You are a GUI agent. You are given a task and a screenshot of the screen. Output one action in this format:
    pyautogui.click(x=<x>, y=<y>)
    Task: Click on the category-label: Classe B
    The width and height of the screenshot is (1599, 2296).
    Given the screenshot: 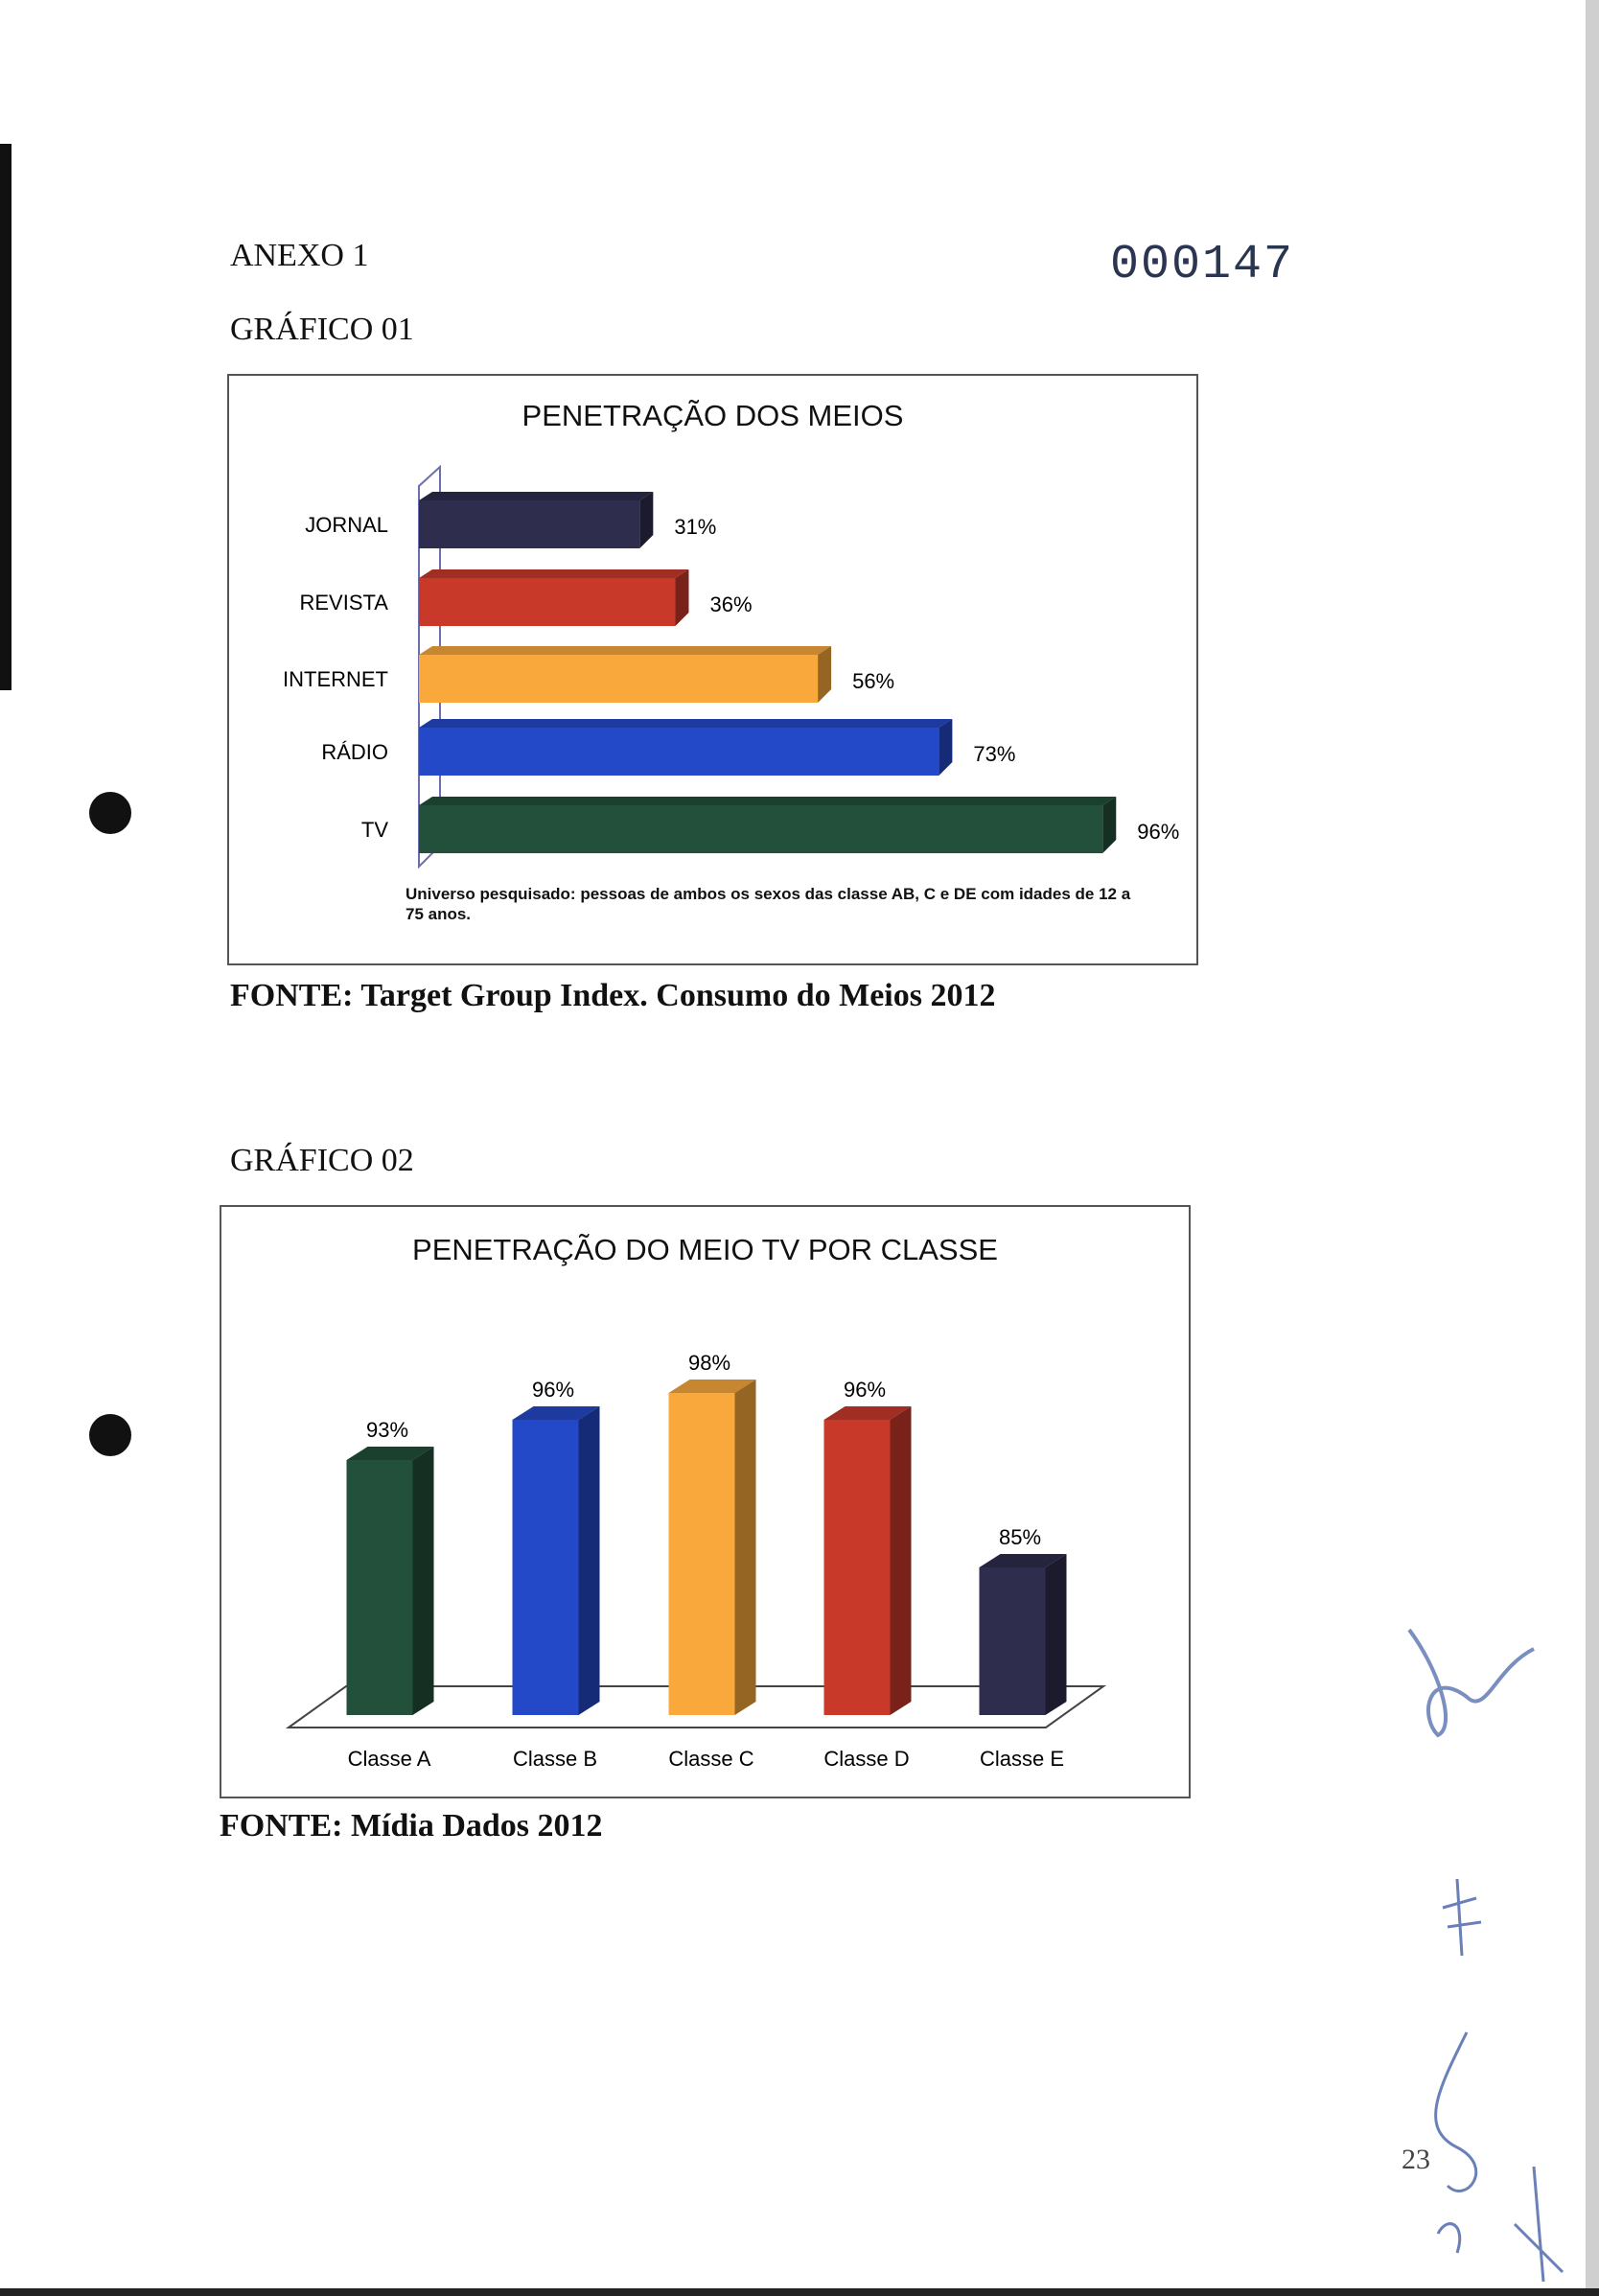 What is the action you would take?
    pyautogui.click(x=555, y=1759)
    